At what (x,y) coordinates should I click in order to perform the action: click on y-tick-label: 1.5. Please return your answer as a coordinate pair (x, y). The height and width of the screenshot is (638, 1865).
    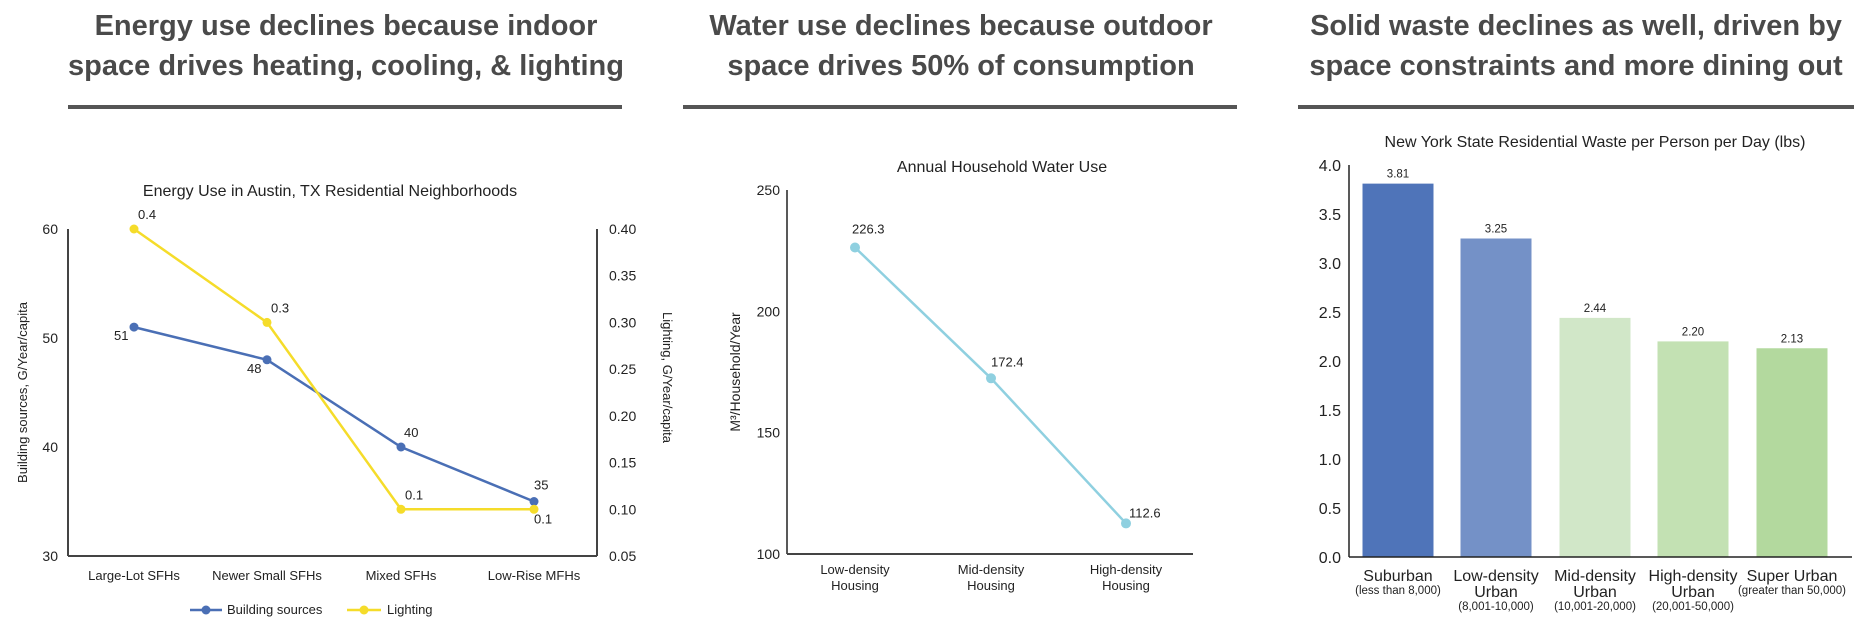
    Looking at the image, I should click on (1330, 411).